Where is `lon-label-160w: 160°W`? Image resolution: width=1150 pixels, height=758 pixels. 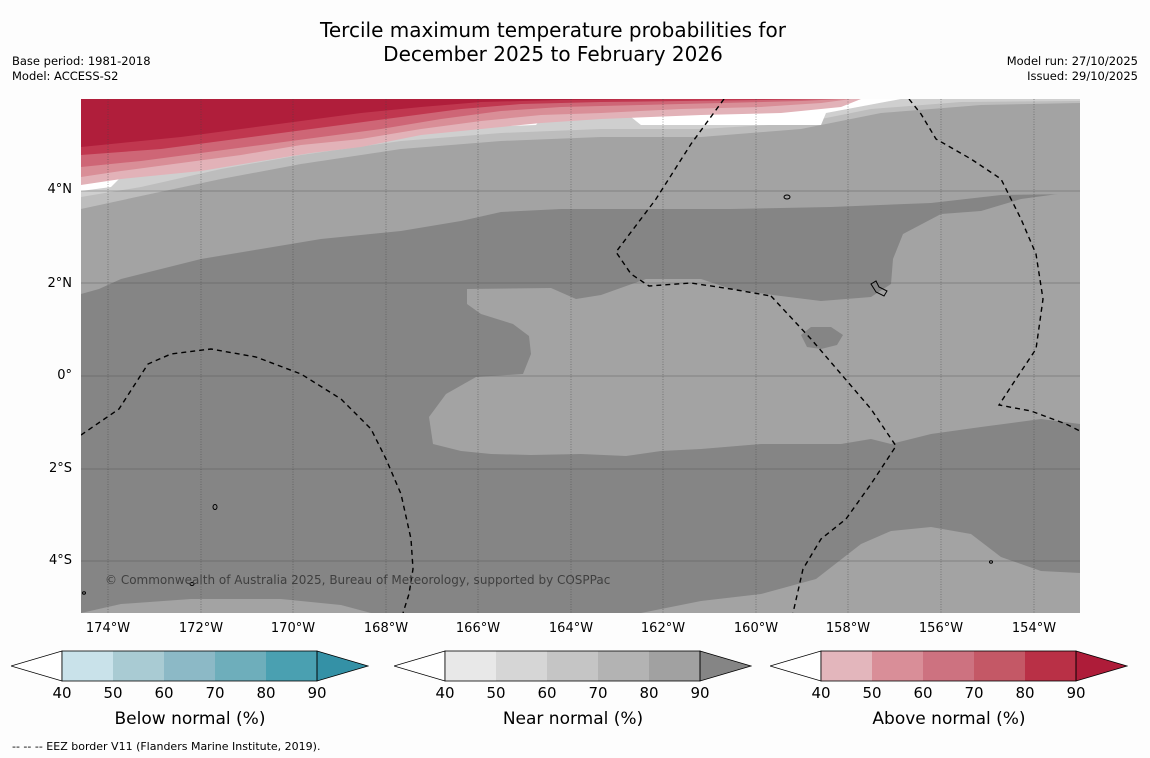
lon-label-160w: 160°W is located at coordinates (756, 628).